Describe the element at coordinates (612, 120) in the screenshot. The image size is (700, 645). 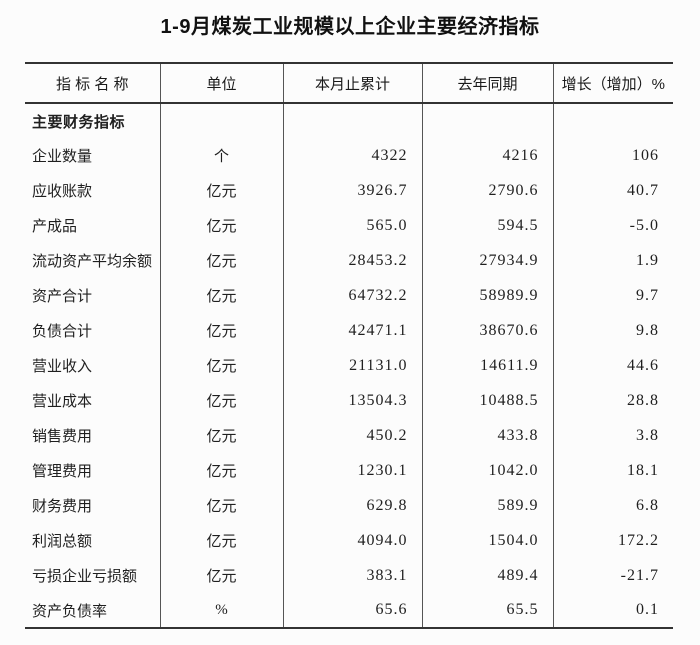
I see `section-empty-growth` at that location.